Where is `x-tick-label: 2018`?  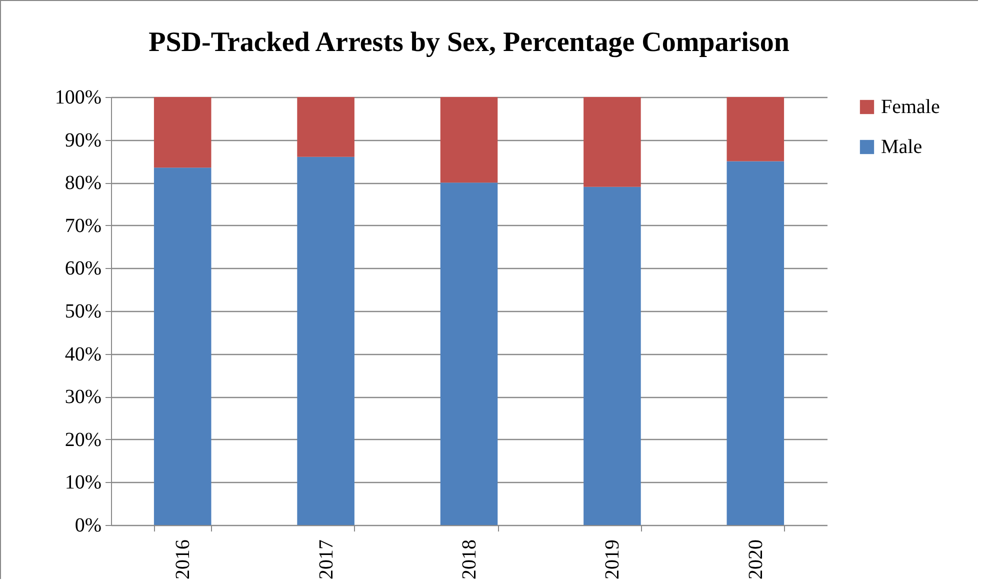 x-tick-label: 2018 is located at coordinates (469, 560).